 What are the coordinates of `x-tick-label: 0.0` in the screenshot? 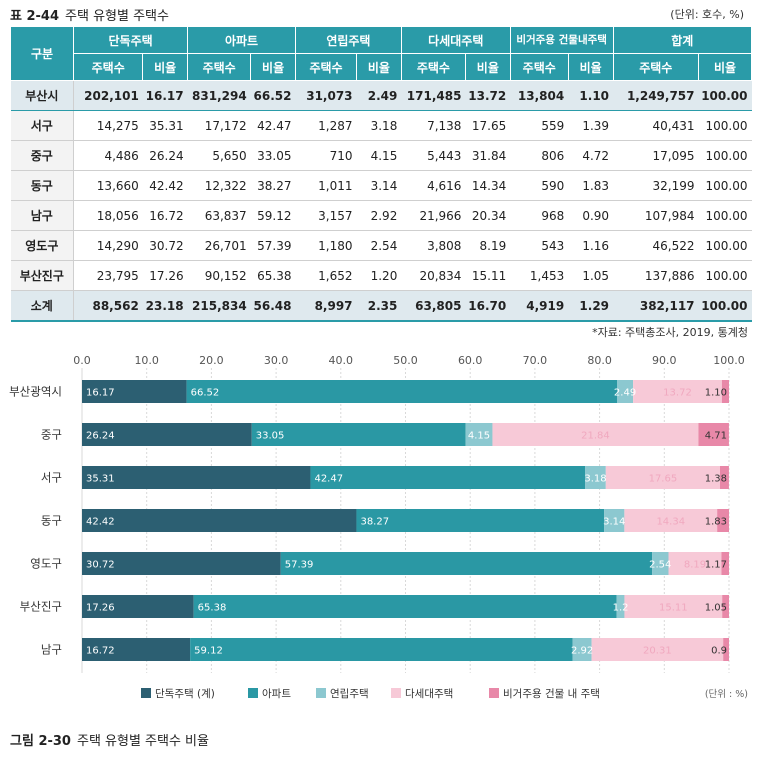 It's located at (82, 360).